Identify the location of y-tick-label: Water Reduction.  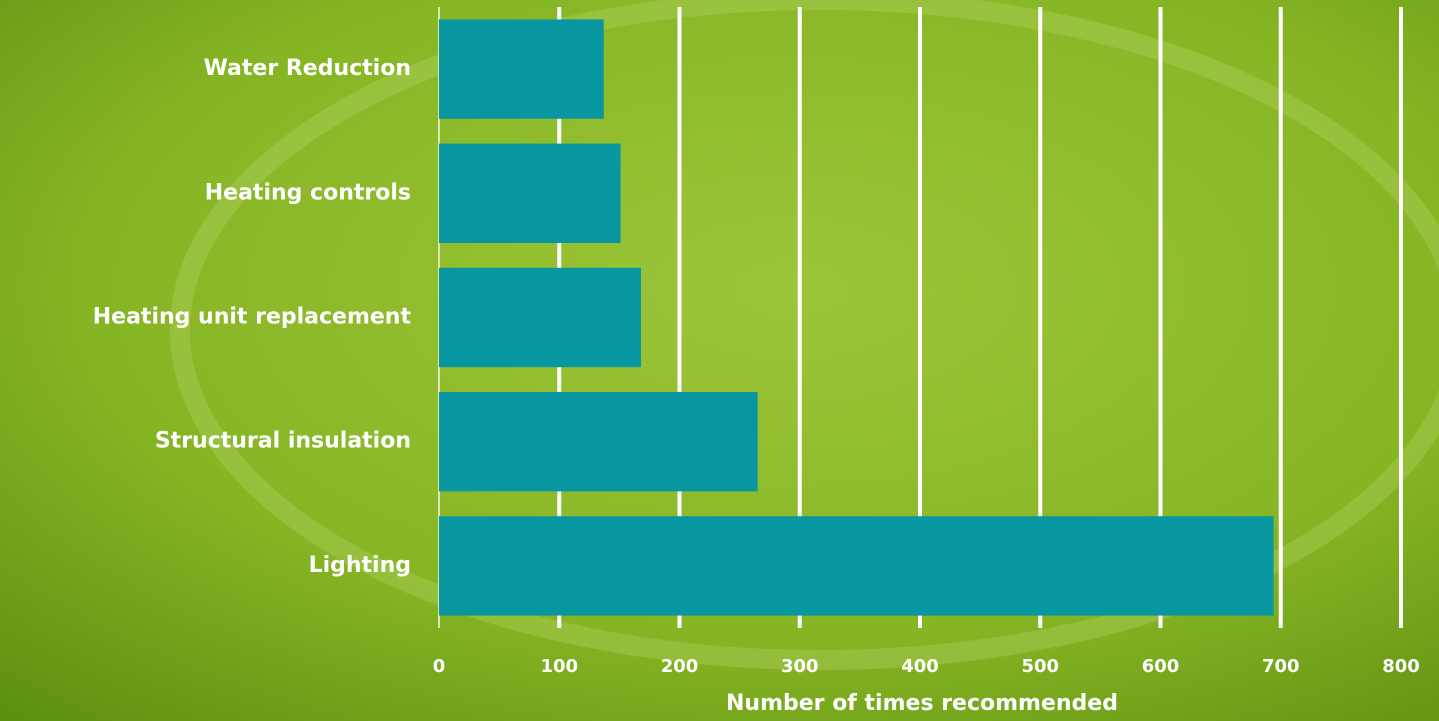
(307, 68).